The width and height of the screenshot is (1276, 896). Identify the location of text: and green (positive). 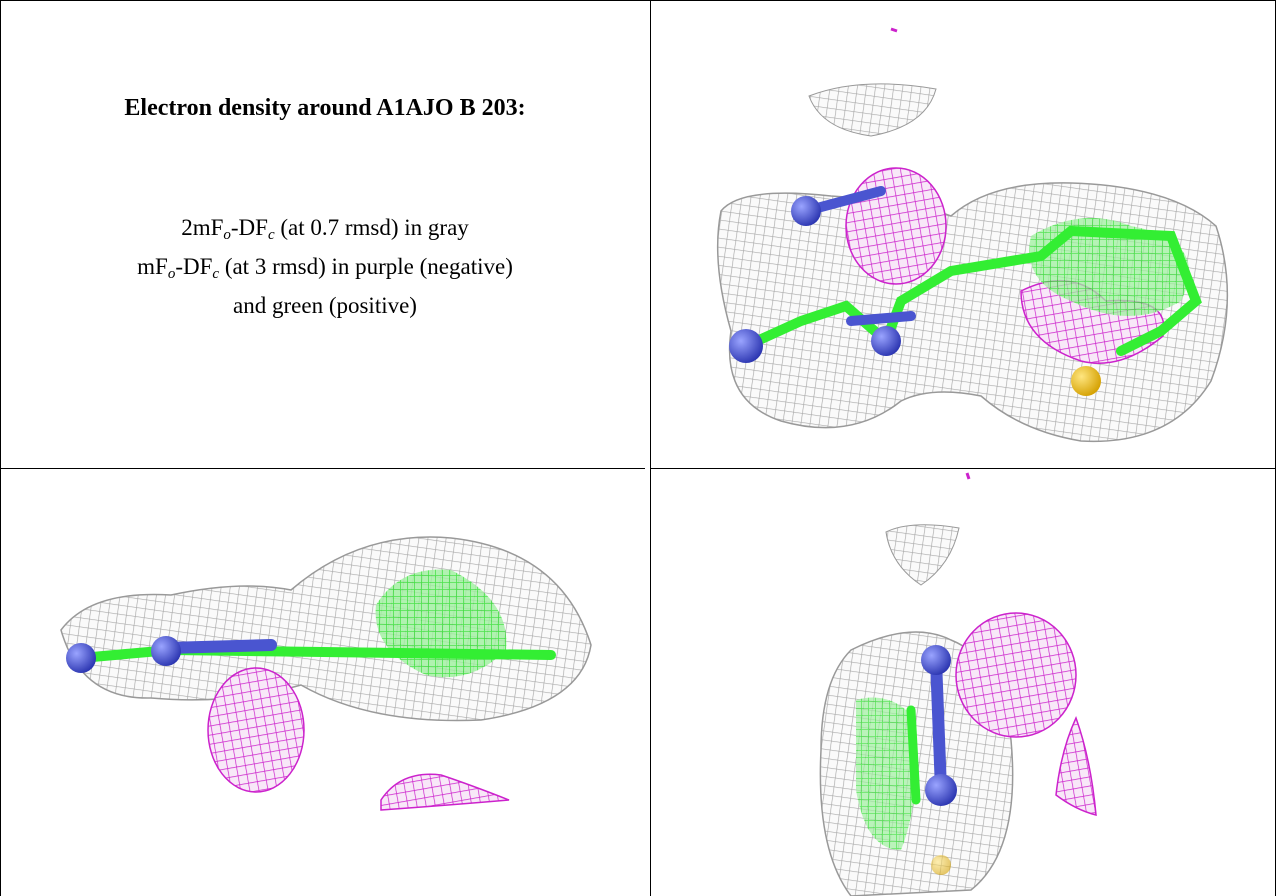
(325, 305).